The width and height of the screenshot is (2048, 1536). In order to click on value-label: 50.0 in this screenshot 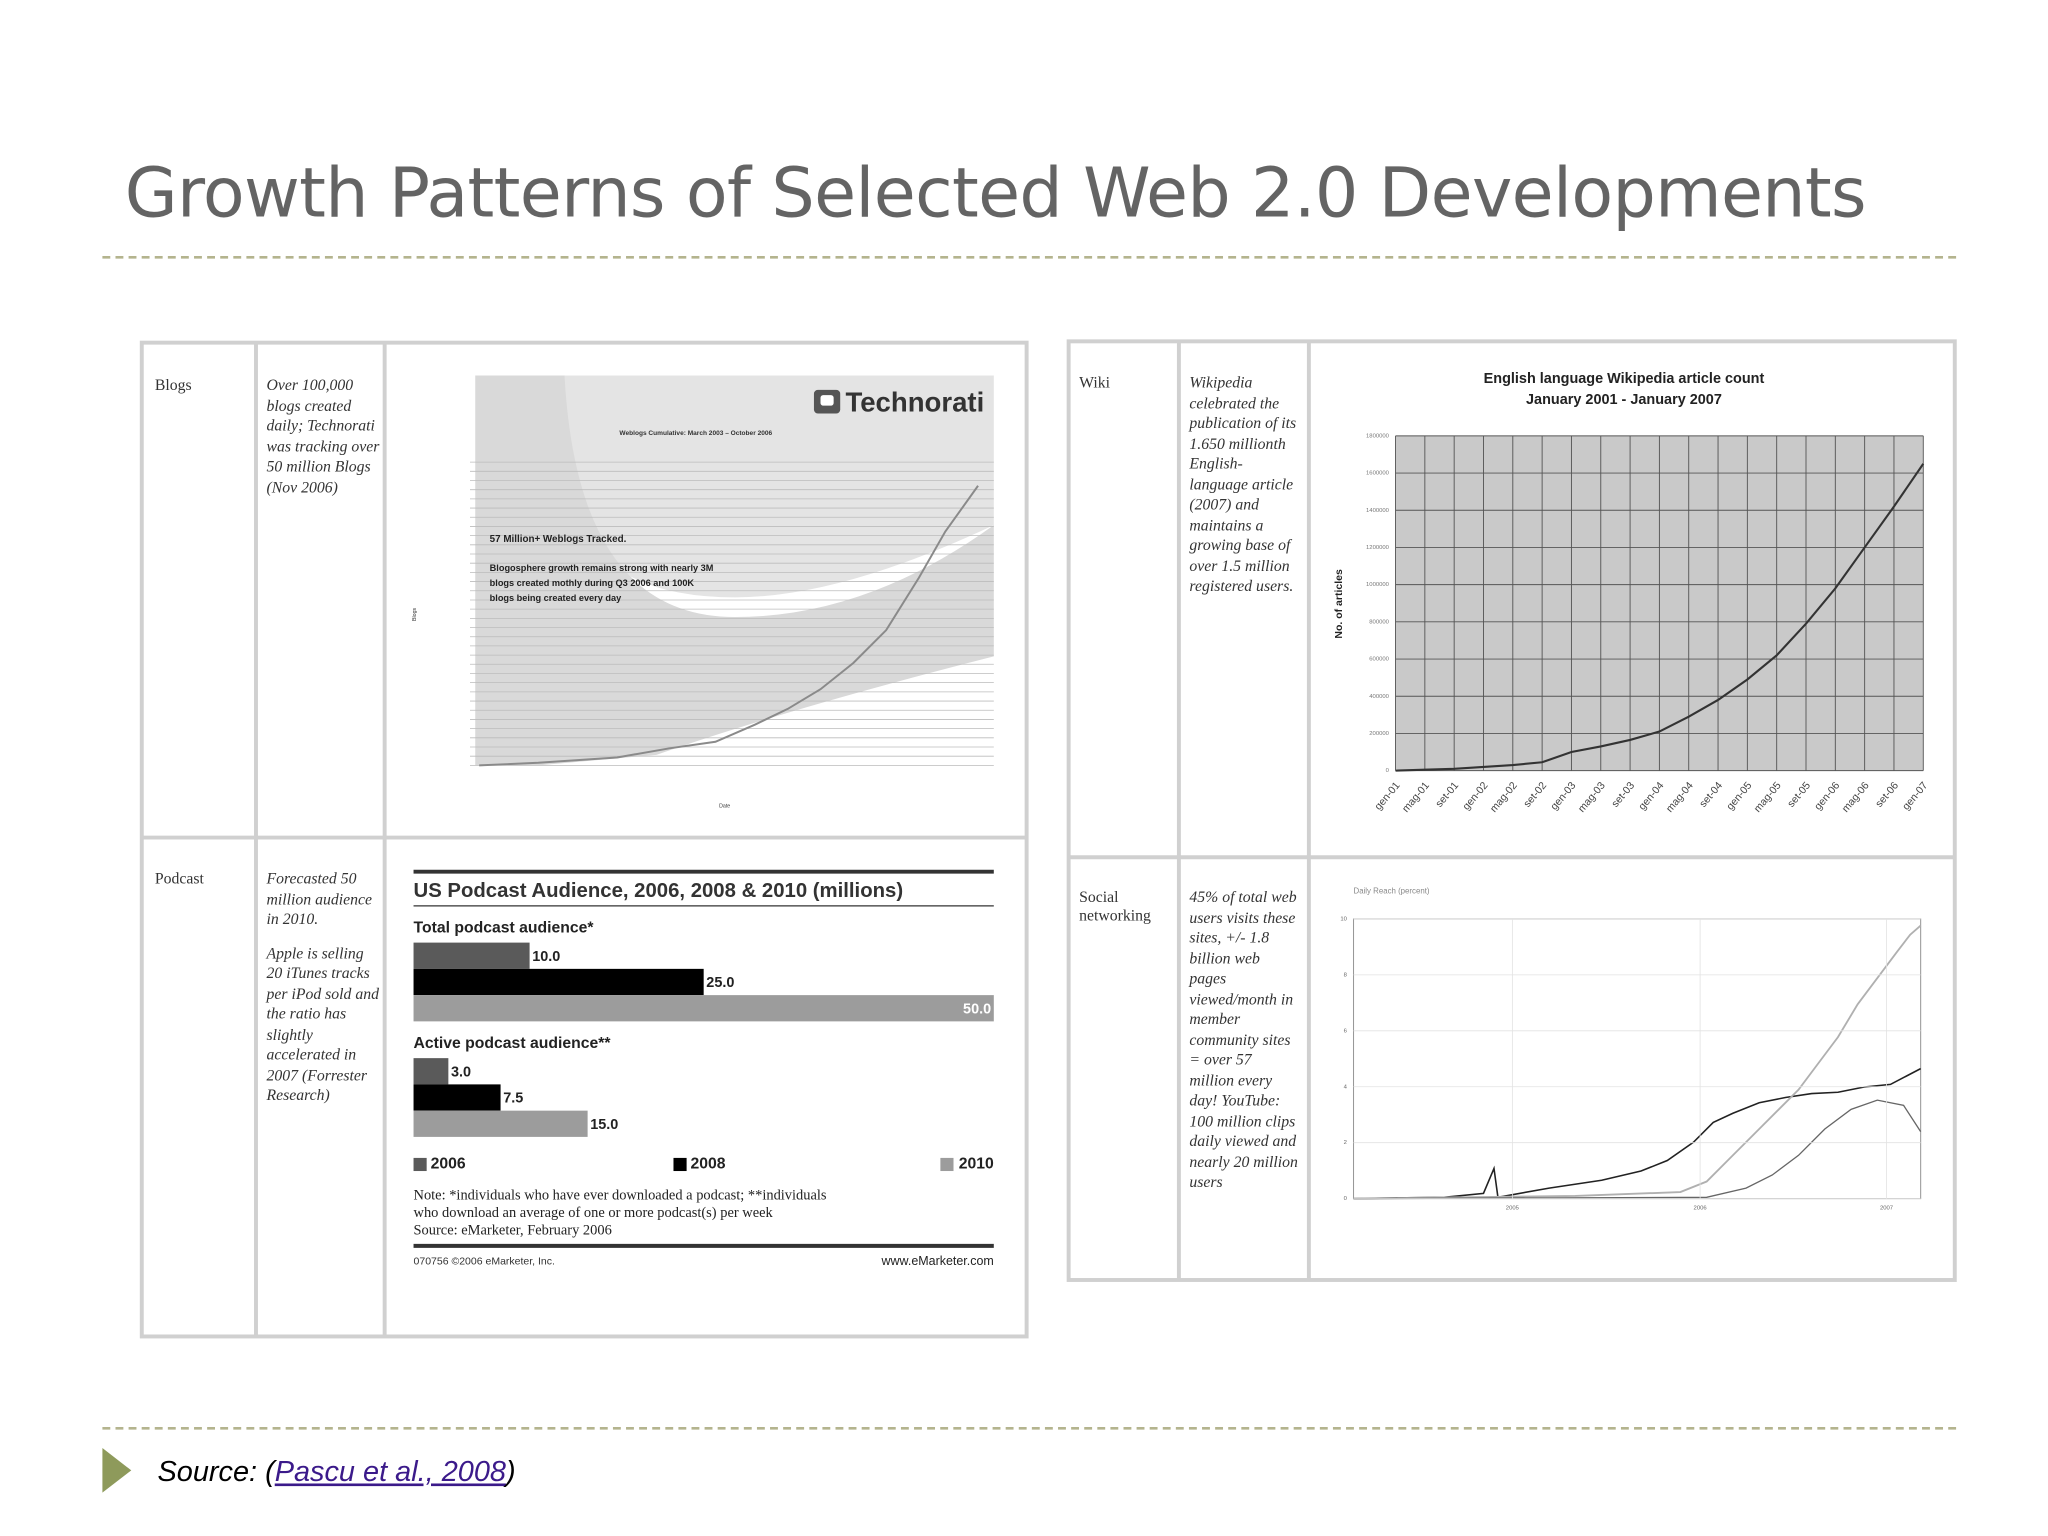, I will do `click(977, 1009)`.